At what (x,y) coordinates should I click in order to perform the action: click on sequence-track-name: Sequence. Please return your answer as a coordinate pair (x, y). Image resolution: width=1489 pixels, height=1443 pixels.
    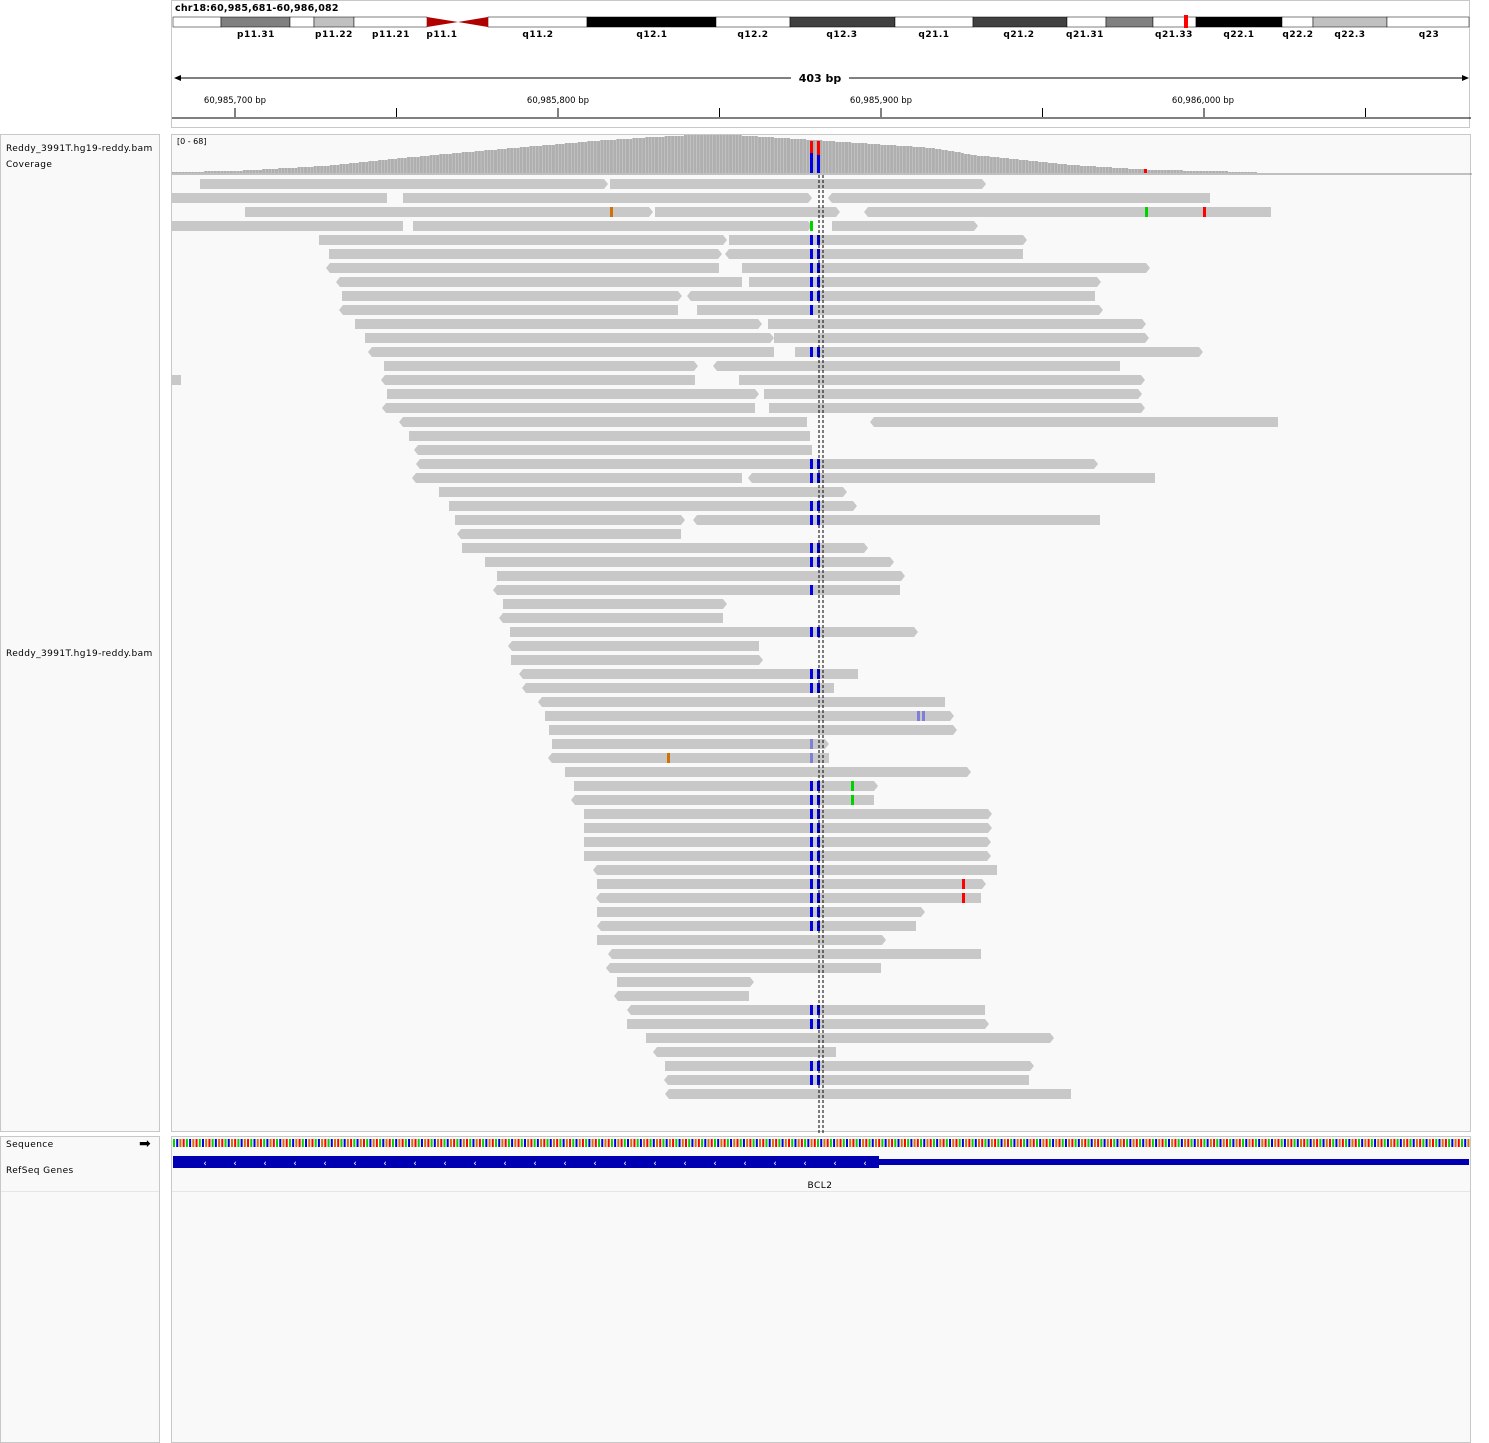
    Looking at the image, I should click on (30, 1145).